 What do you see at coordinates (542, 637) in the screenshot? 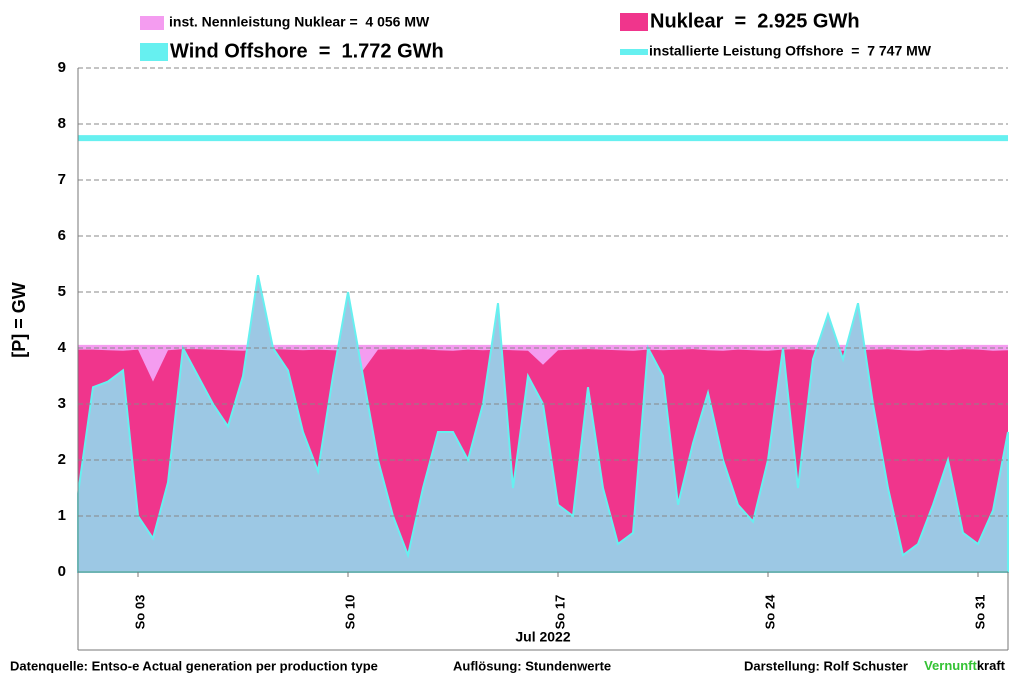
I see `x-axis-label: Jul 2022` at bounding box center [542, 637].